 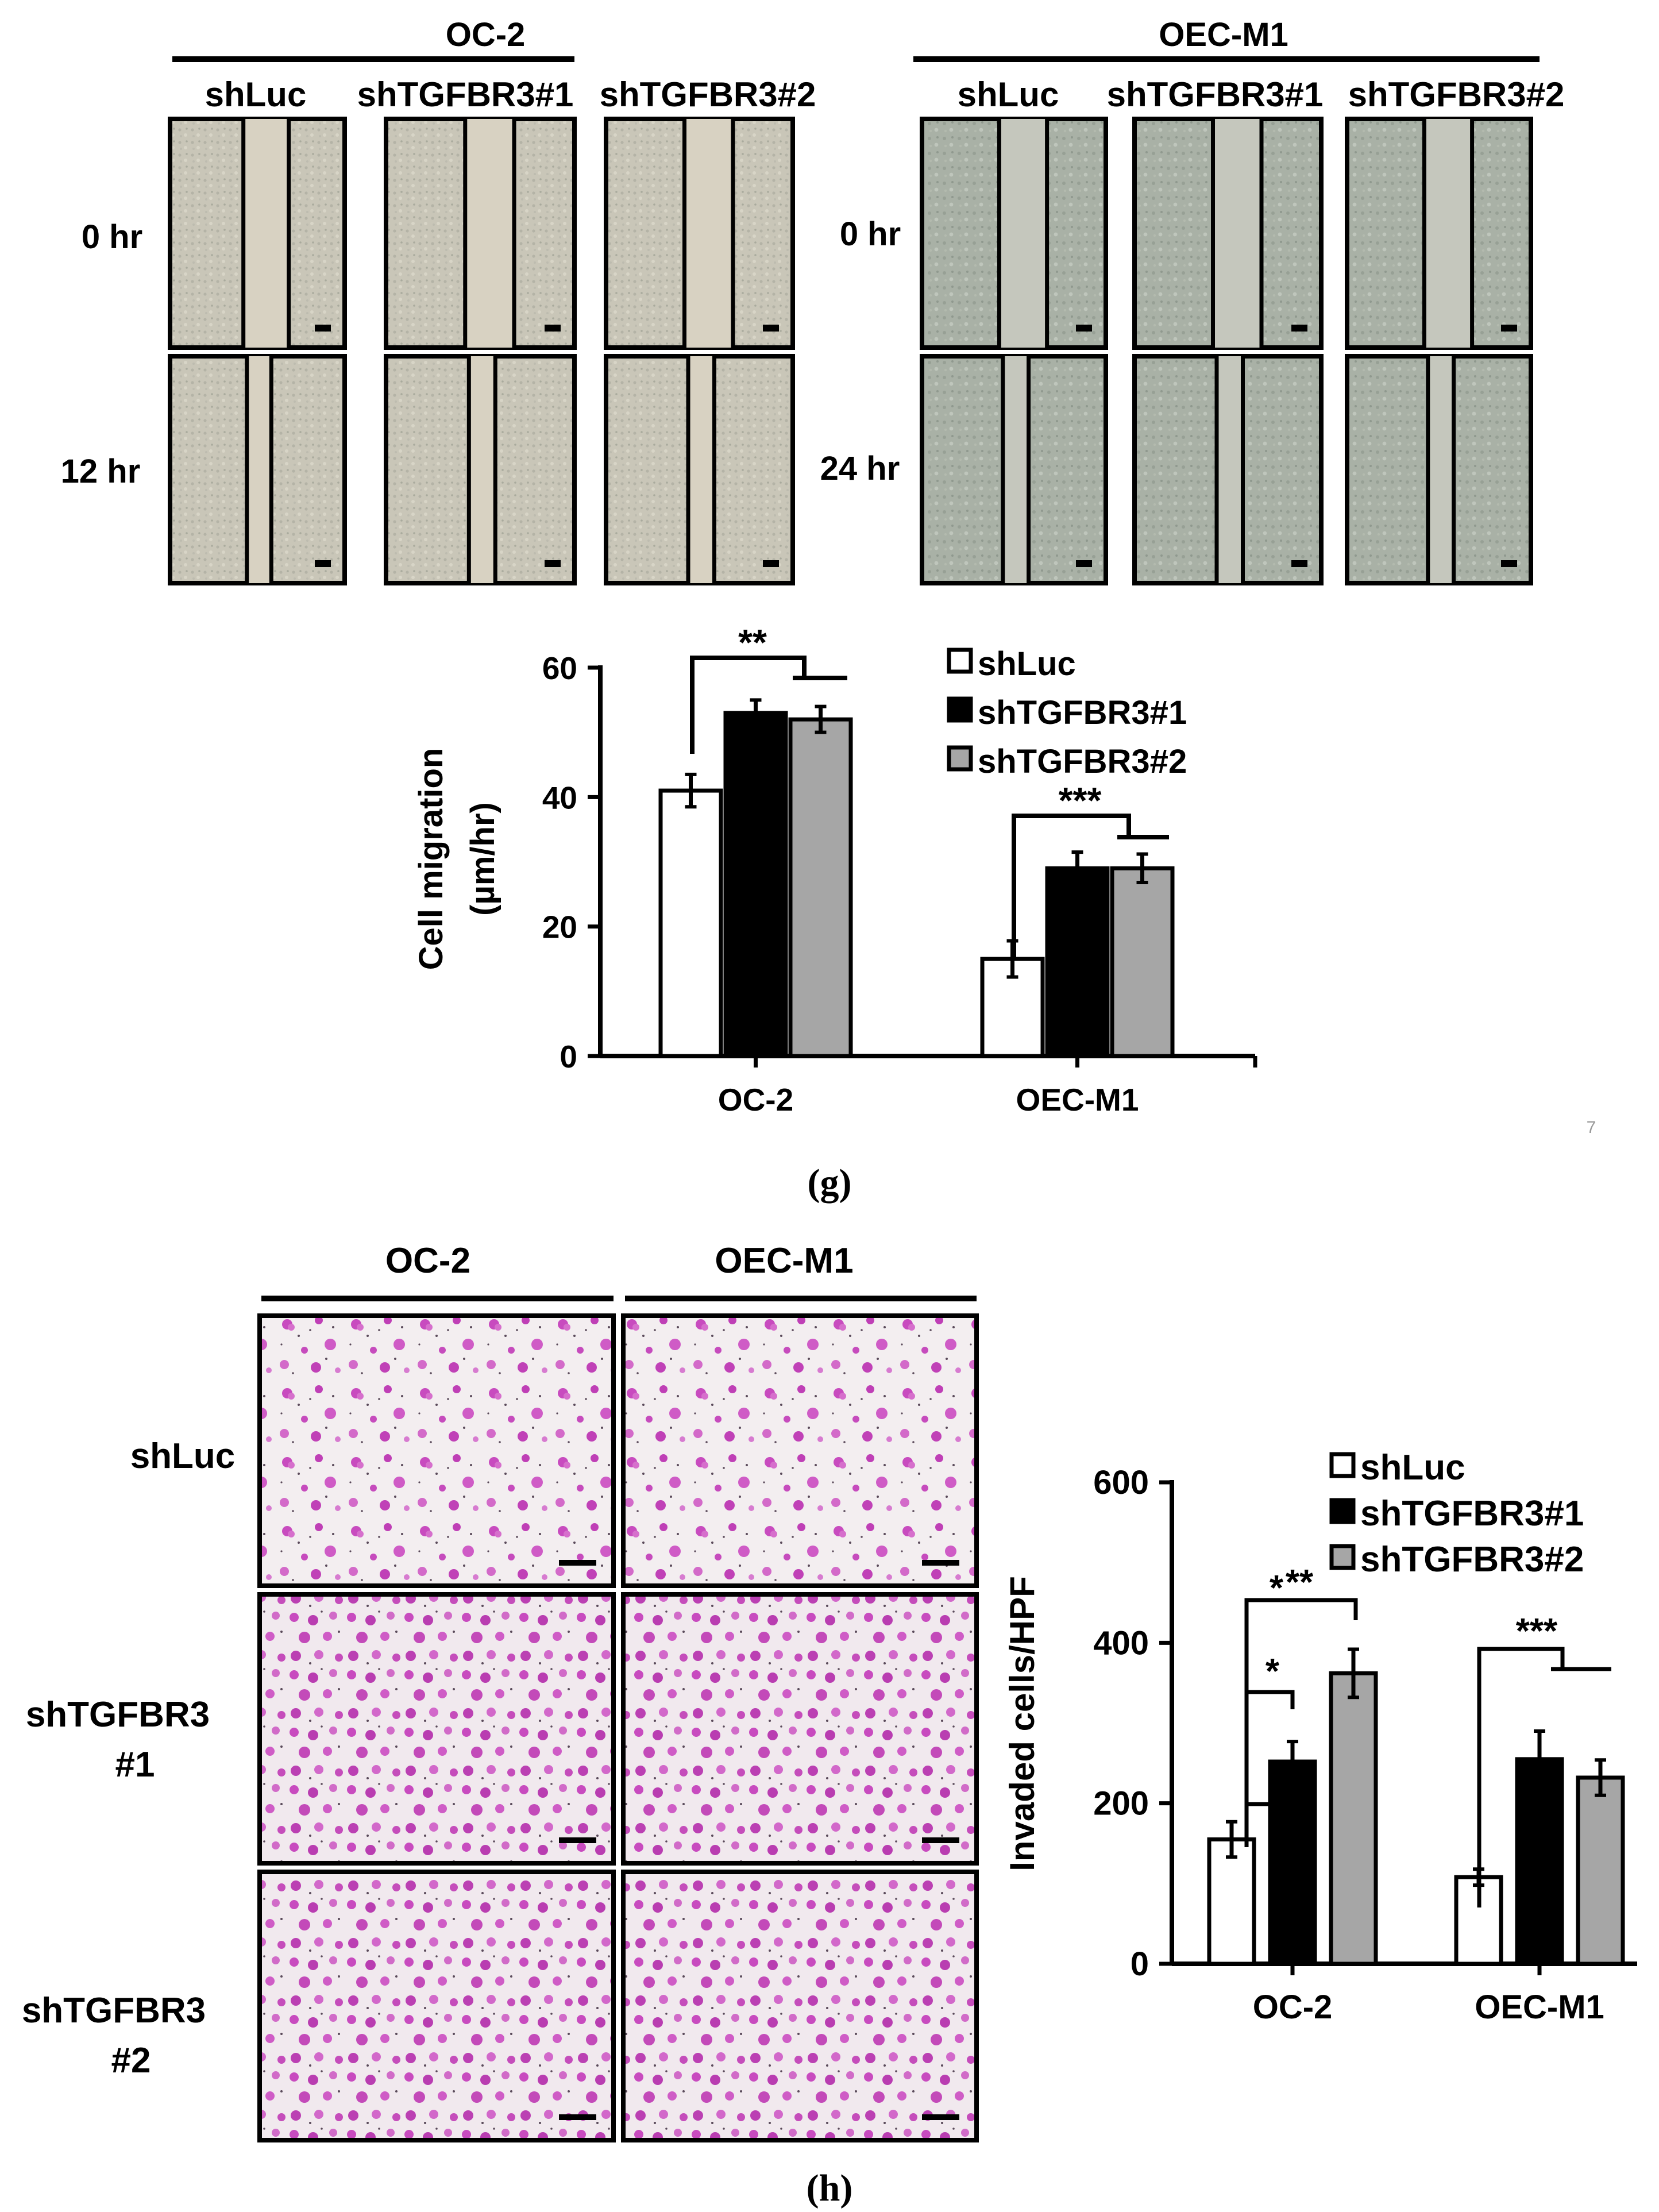 What do you see at coordinates (135, 1765) in the screenshot?
I see `row-label-sh1-line2: #1` at bounding box center [135, 1765].